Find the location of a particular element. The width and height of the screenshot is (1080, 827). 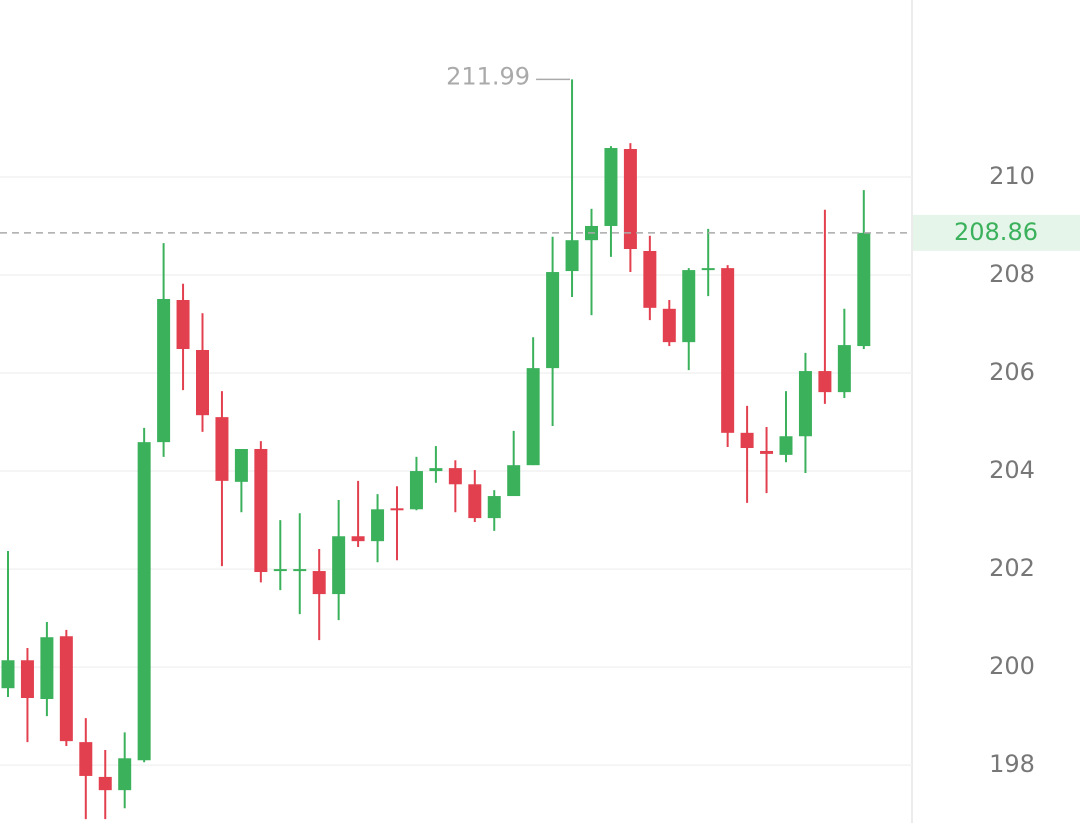

last-price-label: 208.86 is located at coordinates (996, 232).